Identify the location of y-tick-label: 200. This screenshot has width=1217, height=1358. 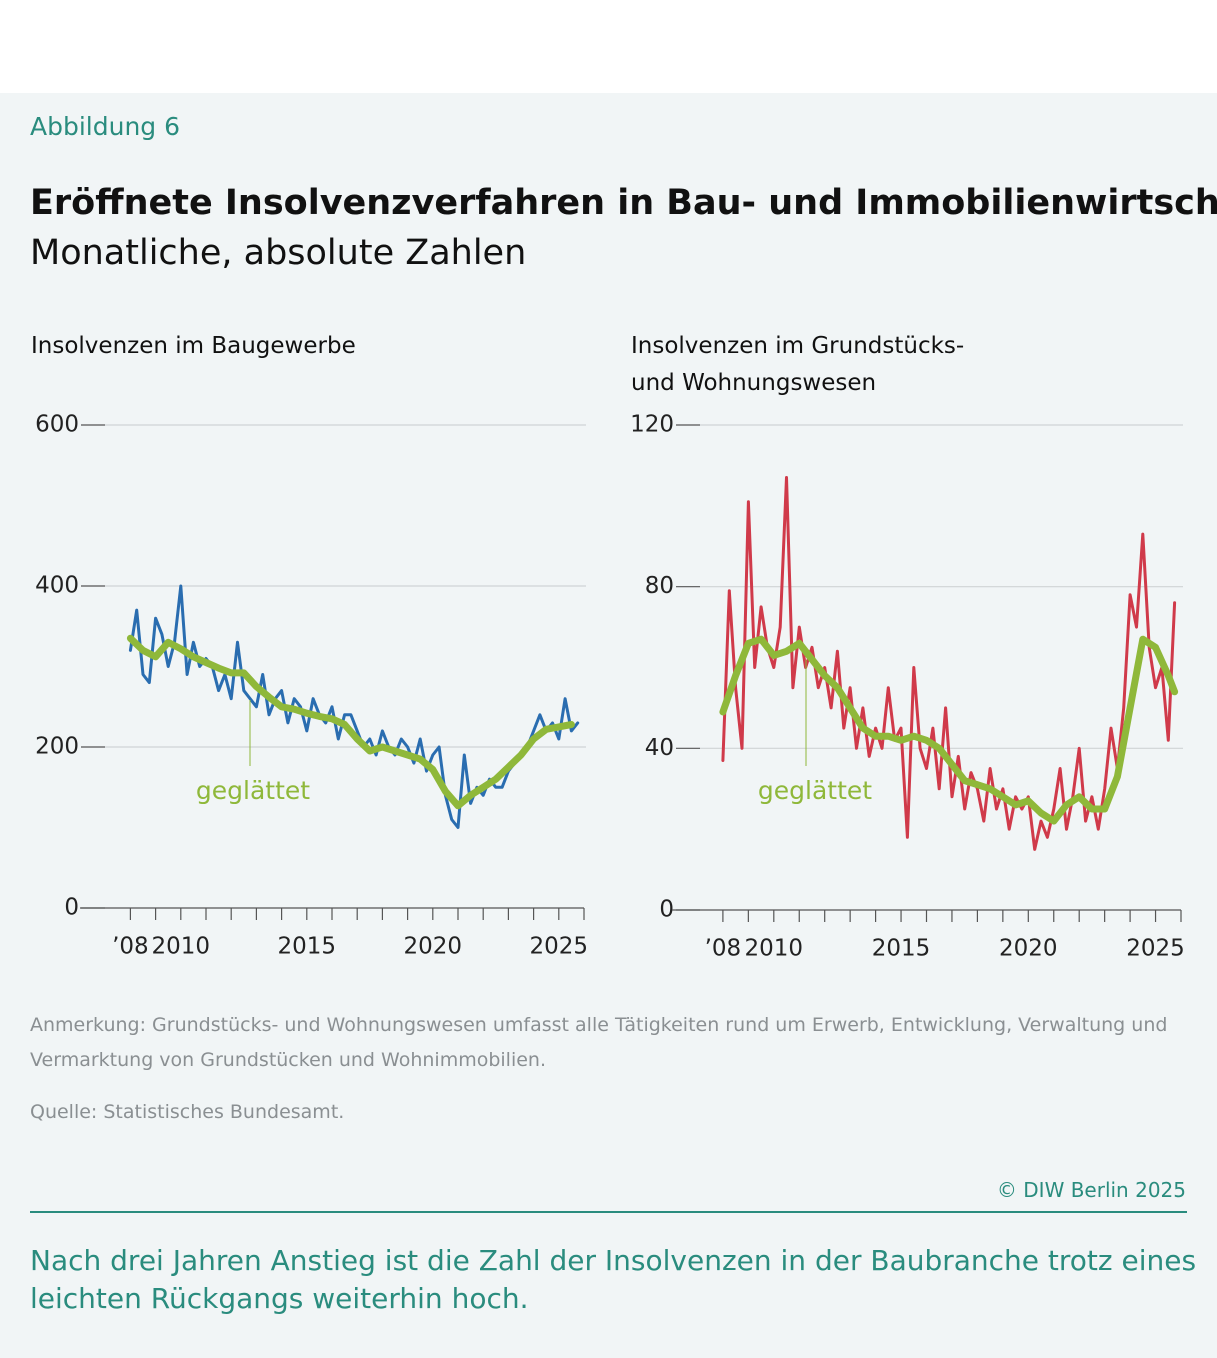
(57, 747).